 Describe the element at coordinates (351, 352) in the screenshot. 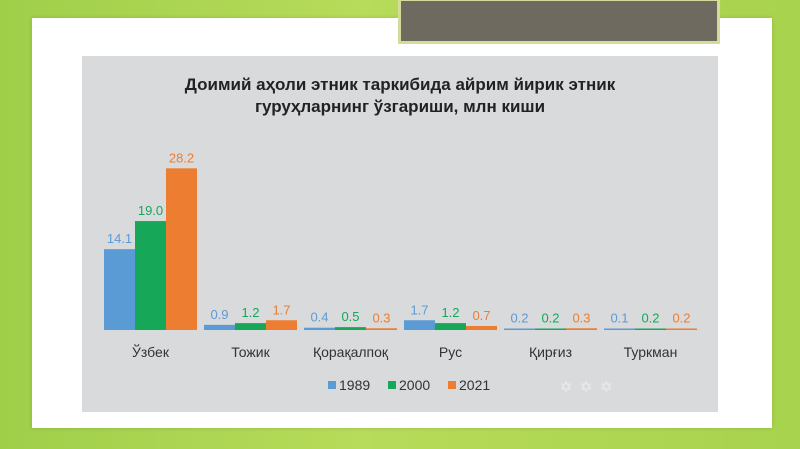

I see `category-label: Қорақалпоқ` at that location.